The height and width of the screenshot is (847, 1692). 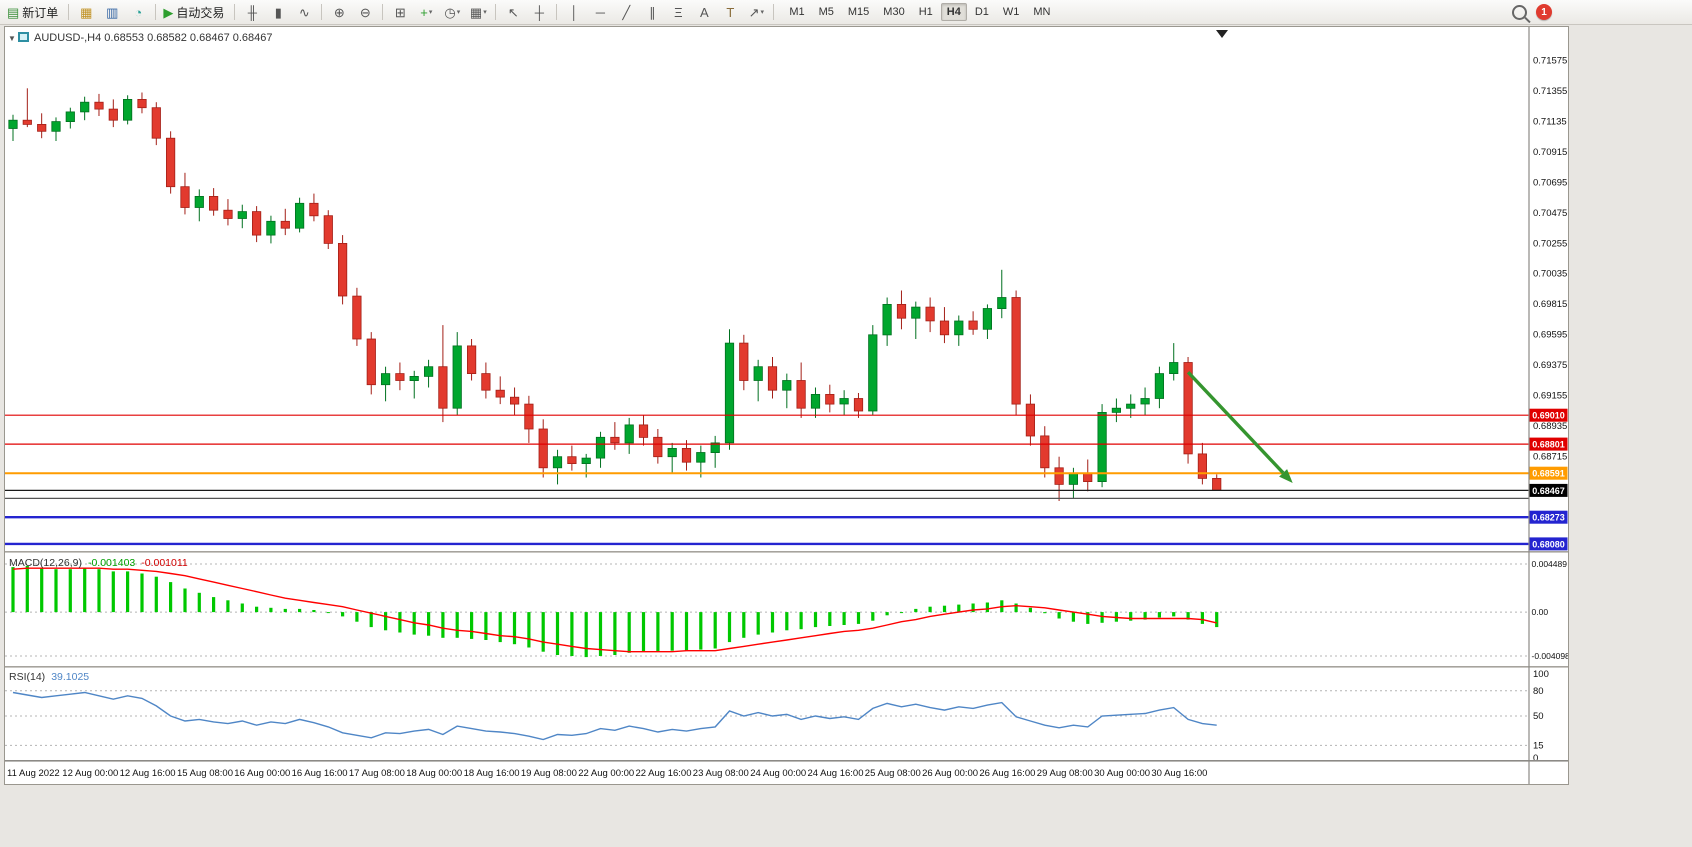 What do you see at coordinates (600, 12) in the screenshot?
I see `hline-button: ─` at bounding box center [600, 12].